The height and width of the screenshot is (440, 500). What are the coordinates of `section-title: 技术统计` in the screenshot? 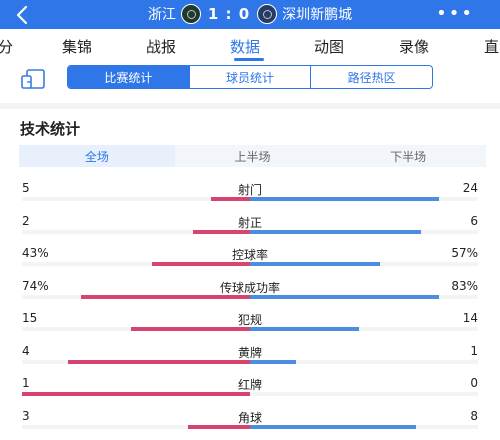 It's located at (50, 129).